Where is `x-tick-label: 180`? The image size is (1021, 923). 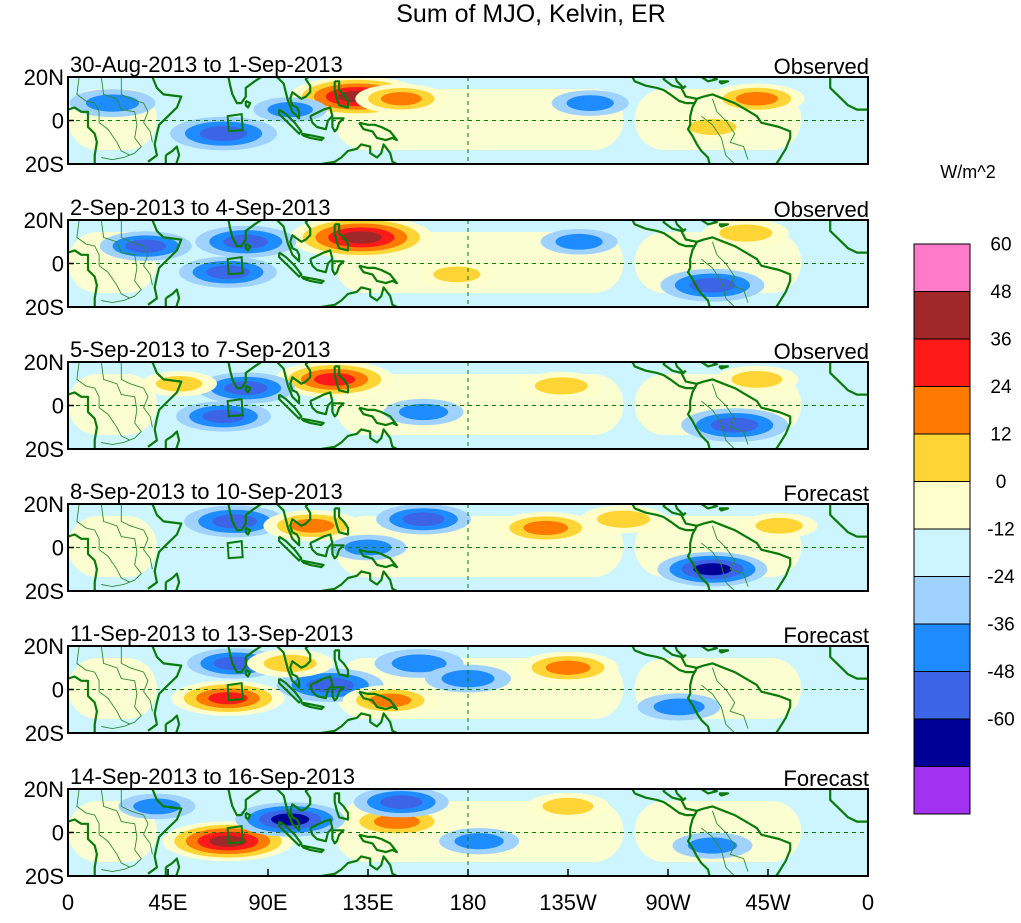
x-tick-label: 180 is located at coordinates (468, 902).